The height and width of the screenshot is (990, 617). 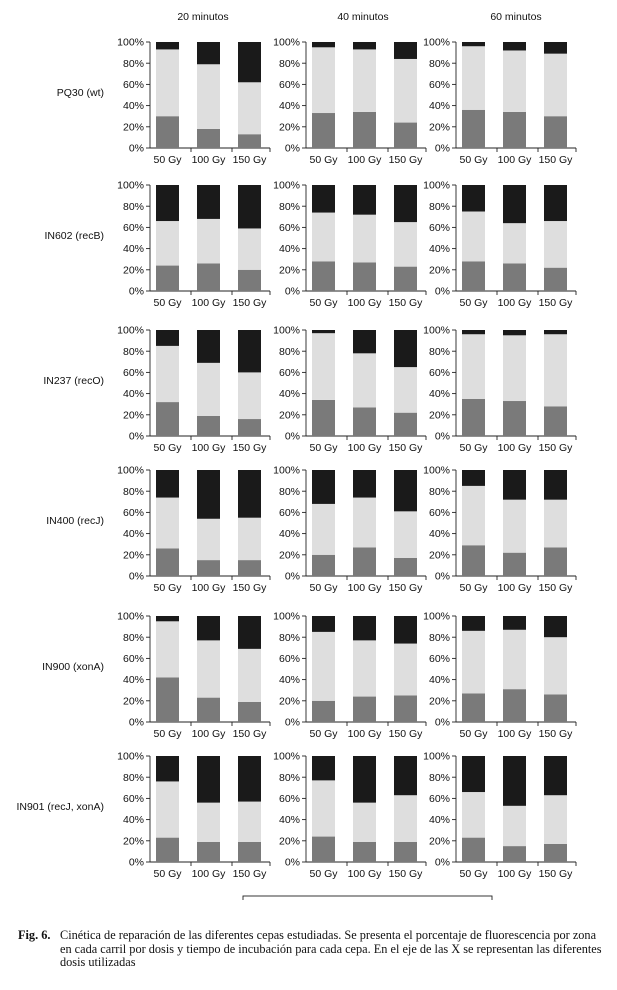 What do you see at coordinates (60, 807) in the screenshot?
I see `row-label: IN901 (recJ, xonA)` at bounding box center [60, 807].